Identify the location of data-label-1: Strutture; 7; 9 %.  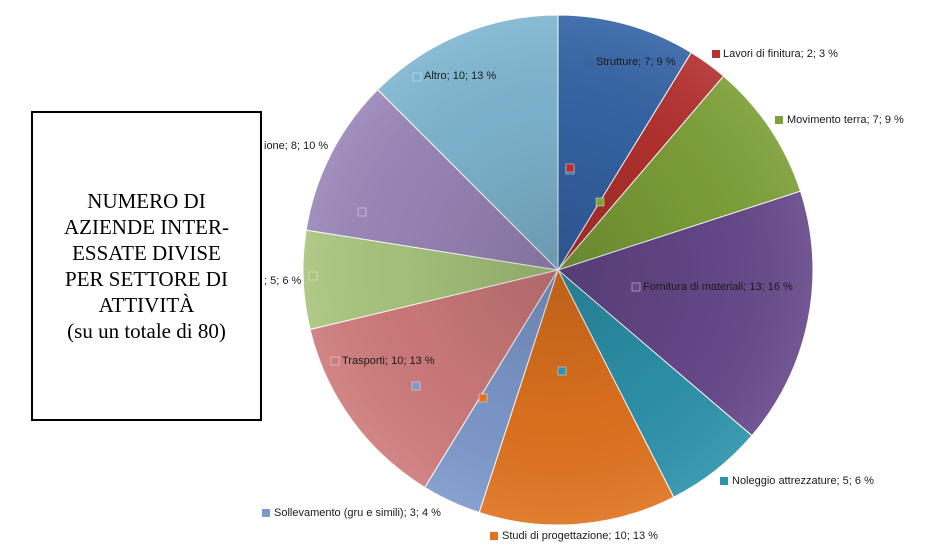
(636, 62).